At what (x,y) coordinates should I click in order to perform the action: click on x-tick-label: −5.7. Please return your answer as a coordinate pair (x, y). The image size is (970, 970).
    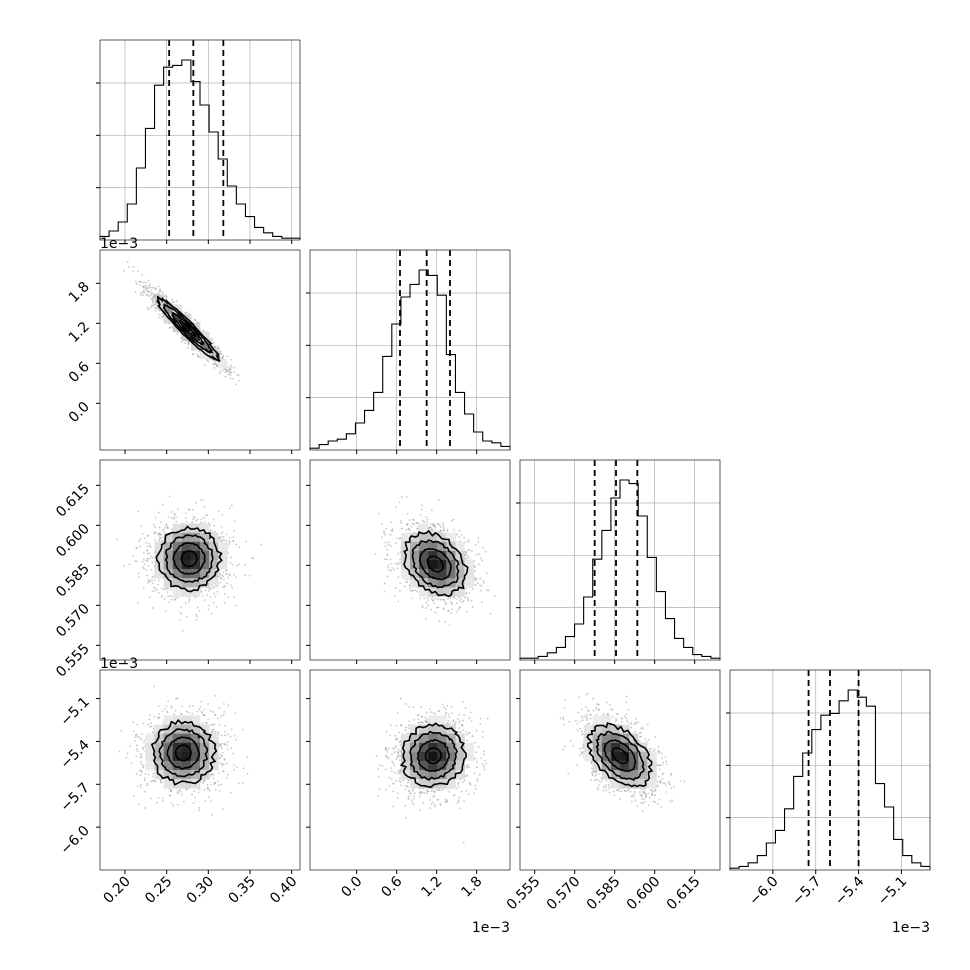
    Looking at the image, I should click on (806, 891).